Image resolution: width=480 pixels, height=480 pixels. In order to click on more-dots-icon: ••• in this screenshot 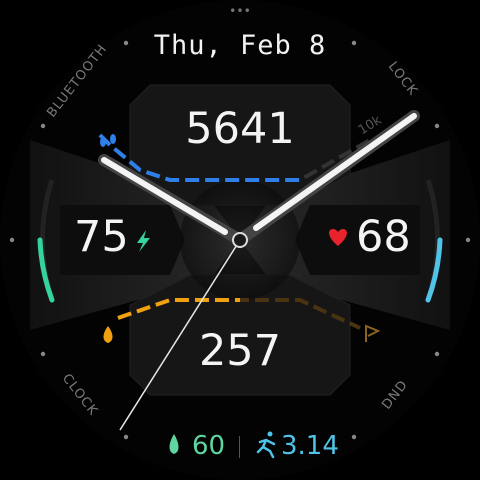, I will do `click(240, 11)`.